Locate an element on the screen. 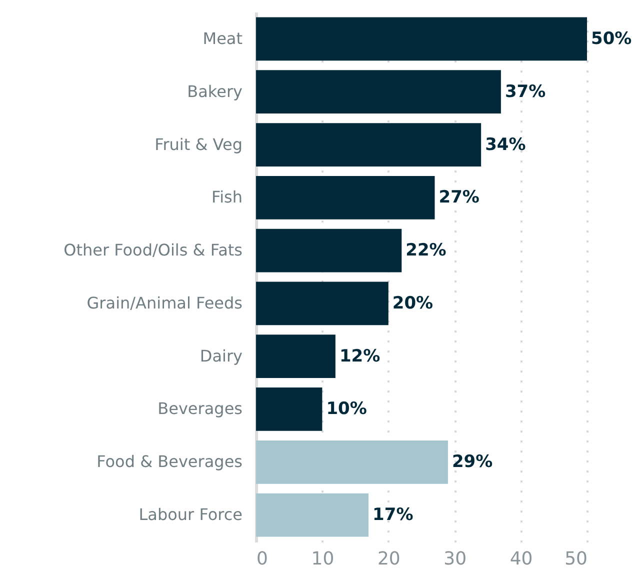 This screenshot has width=640, height=573. x-tick-label: 0 is located at coordinates (262, 559).